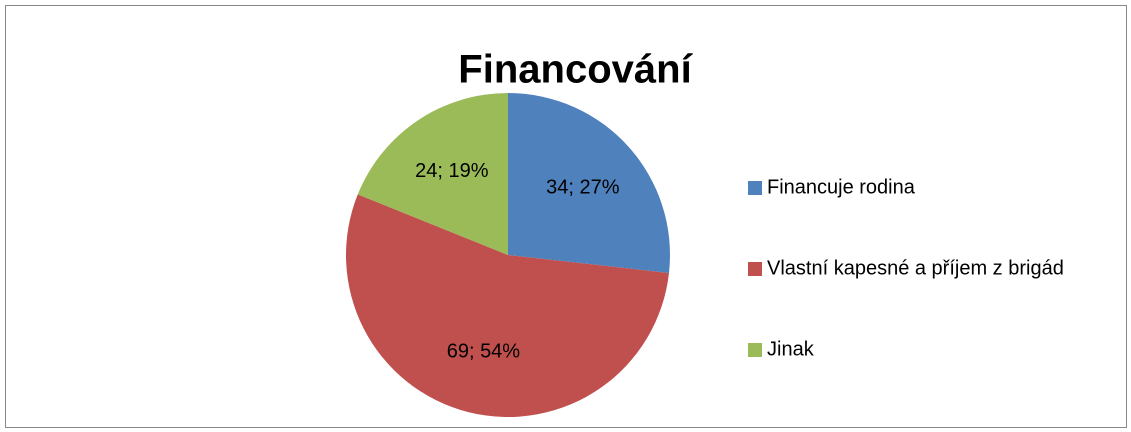 This screenshot has height=432, width=1131. Describe the element at coordinates (915, 268) in the screenshot. I see `legend-label: Vlastní kapesné a příjem z brigád` at that location.